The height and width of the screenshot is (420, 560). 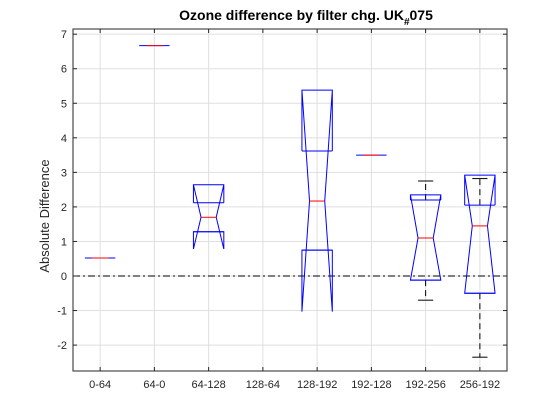 I want to click on x-tick-label: 128-192, so click(x=317, y=385).